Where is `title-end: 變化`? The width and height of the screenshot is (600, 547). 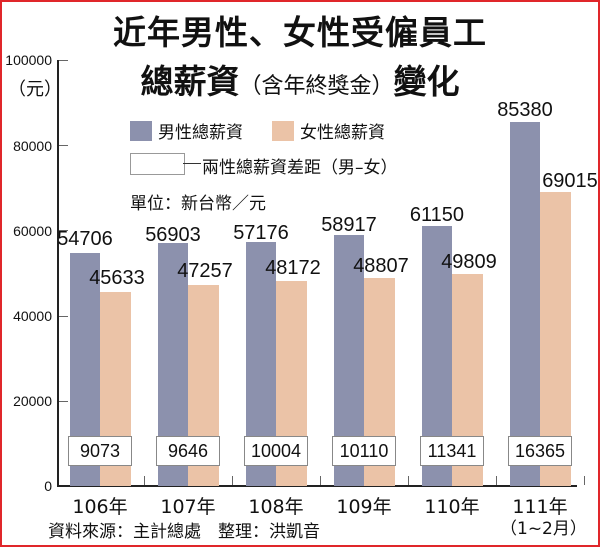 title-end: 變化 is located at coordinates (426, 81).